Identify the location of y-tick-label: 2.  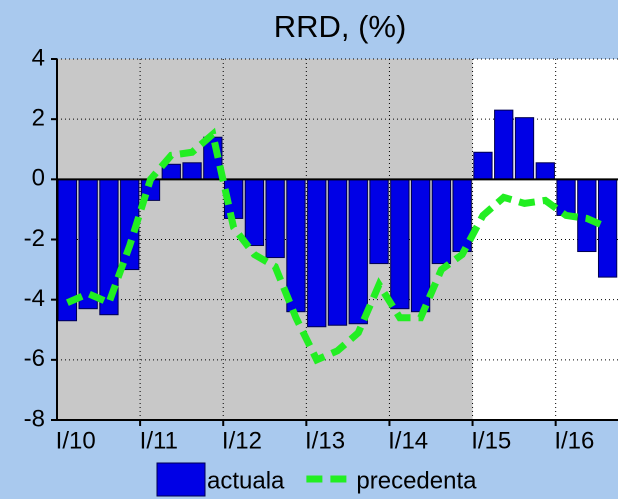
(38, 118).